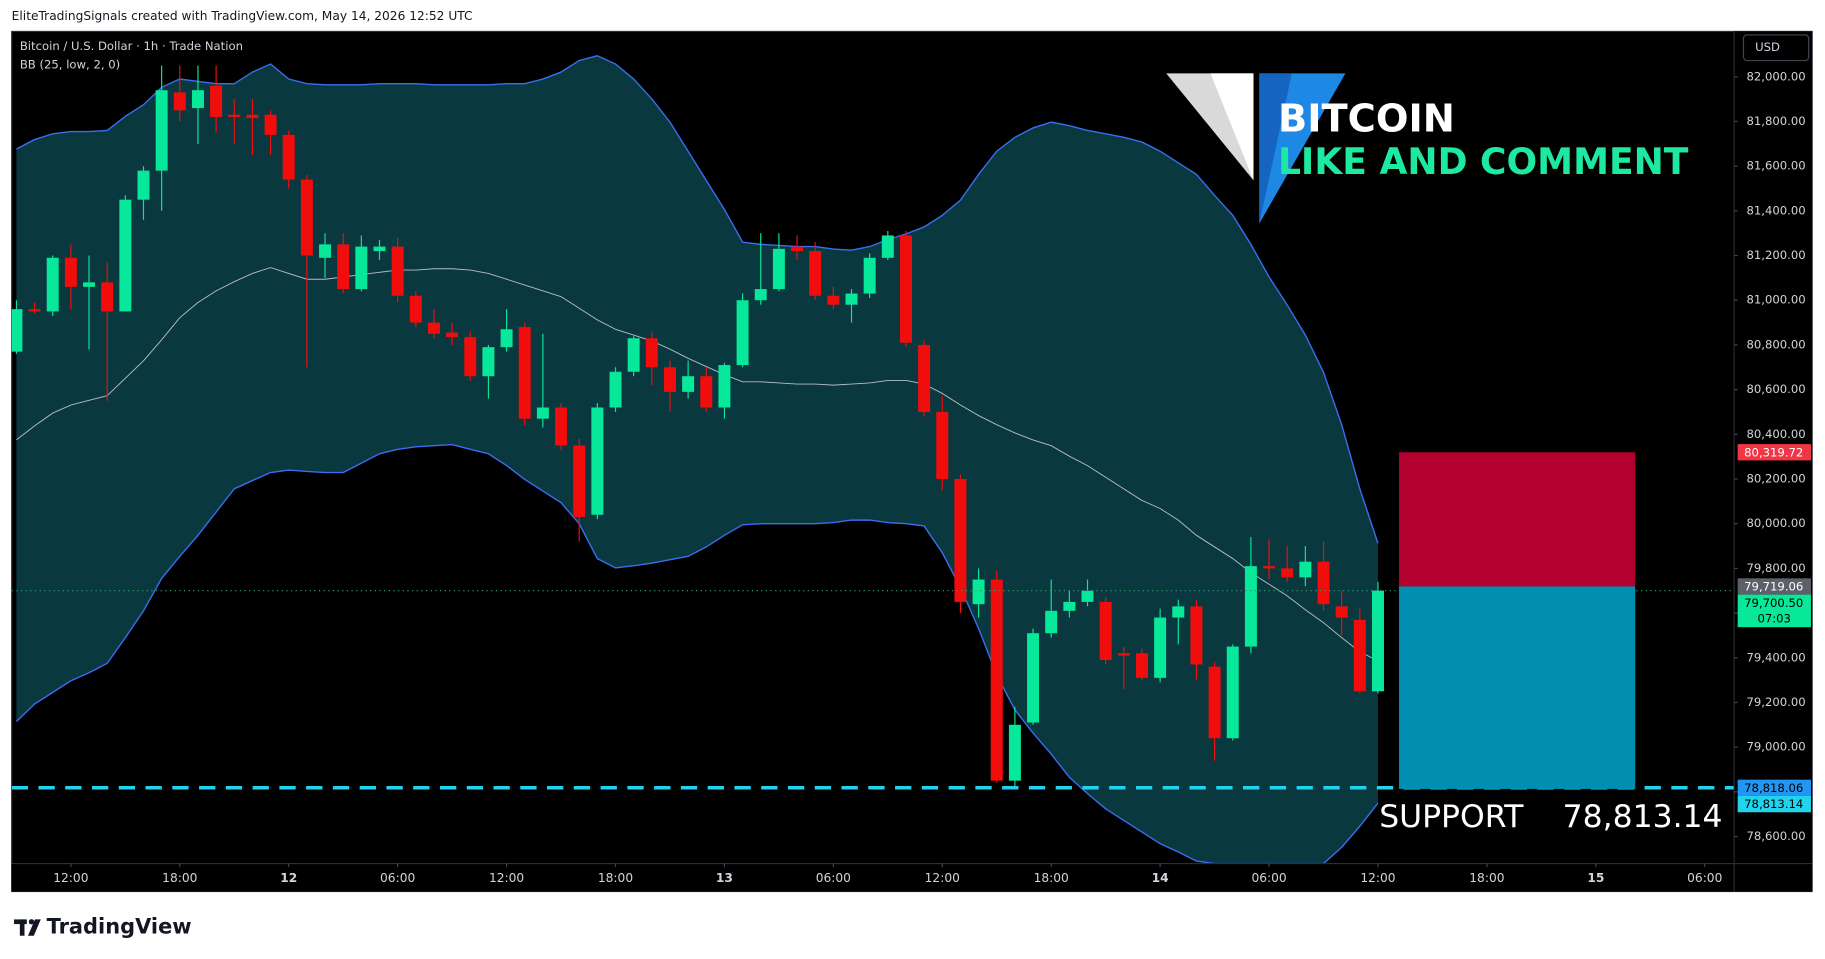 The height and width of the screenshot is (959, 1825). What do you see at coordinates (288, 878) in the screenshot?
I see `x-tick-label: 12` at bounding box center [288, 878].